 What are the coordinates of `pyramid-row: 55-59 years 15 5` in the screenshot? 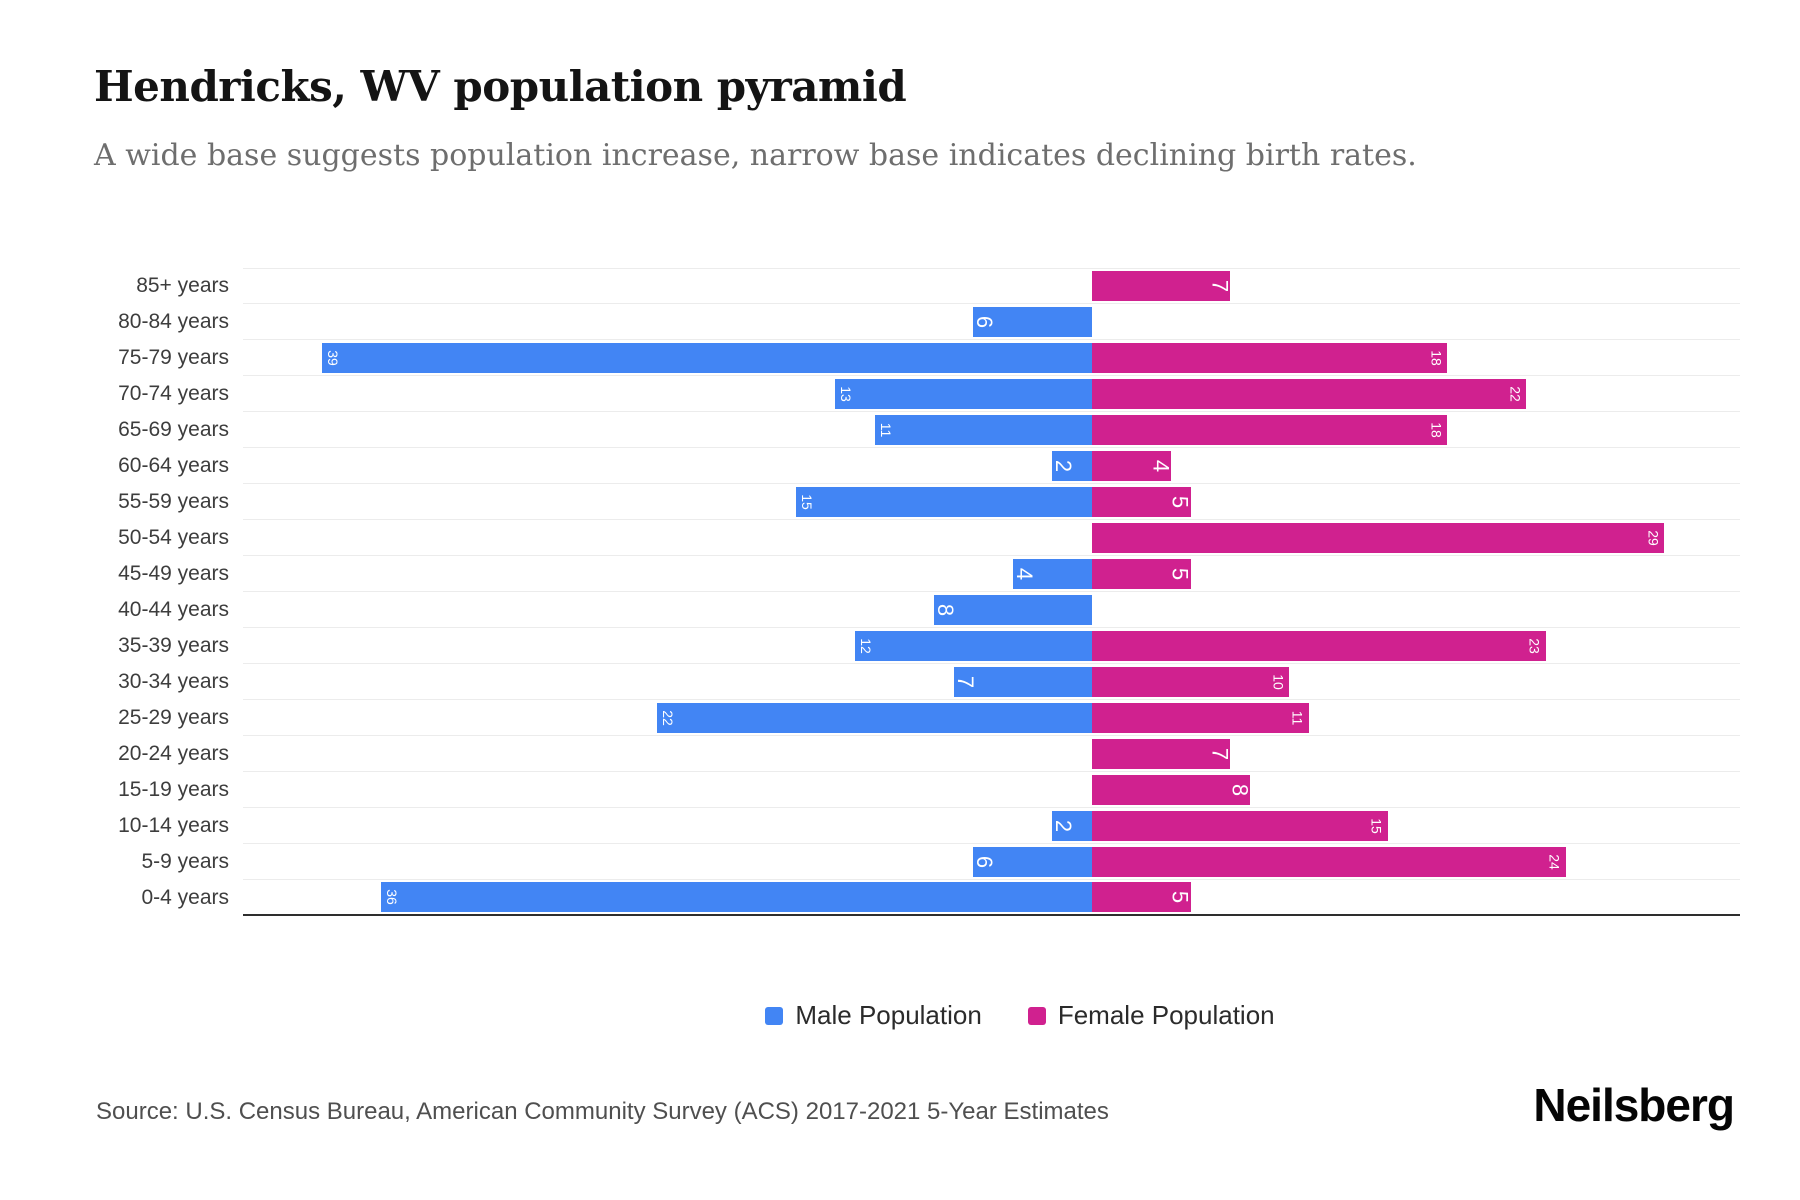 It's located at (917, 502).